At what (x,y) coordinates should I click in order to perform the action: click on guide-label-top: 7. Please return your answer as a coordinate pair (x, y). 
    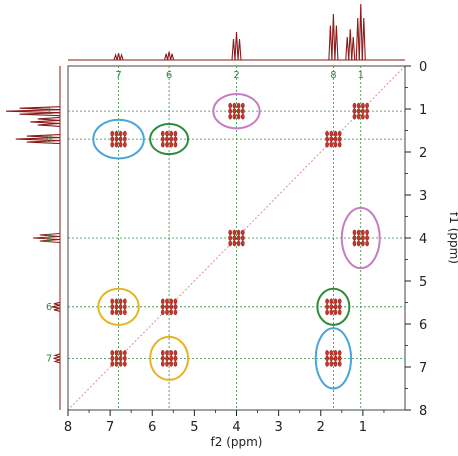
    Looking at the image, I should click on (118, 75).